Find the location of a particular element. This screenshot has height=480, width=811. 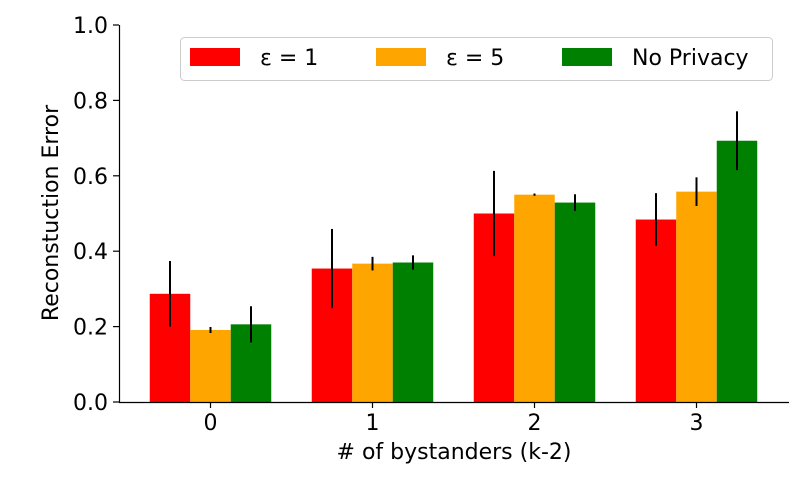

legend: ε = 1 ε = 5 No Privacy is located at coordinates (476, 59).